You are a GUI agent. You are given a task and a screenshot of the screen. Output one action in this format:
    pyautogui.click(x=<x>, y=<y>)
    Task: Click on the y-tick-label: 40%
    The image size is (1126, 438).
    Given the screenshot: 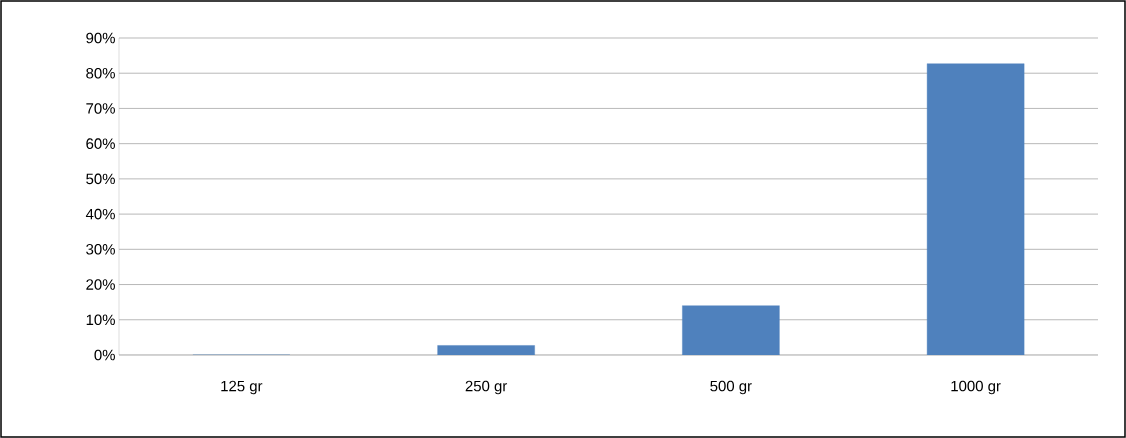 What is the action you would take?
    pyautogui.click(x=100, y=214)
    